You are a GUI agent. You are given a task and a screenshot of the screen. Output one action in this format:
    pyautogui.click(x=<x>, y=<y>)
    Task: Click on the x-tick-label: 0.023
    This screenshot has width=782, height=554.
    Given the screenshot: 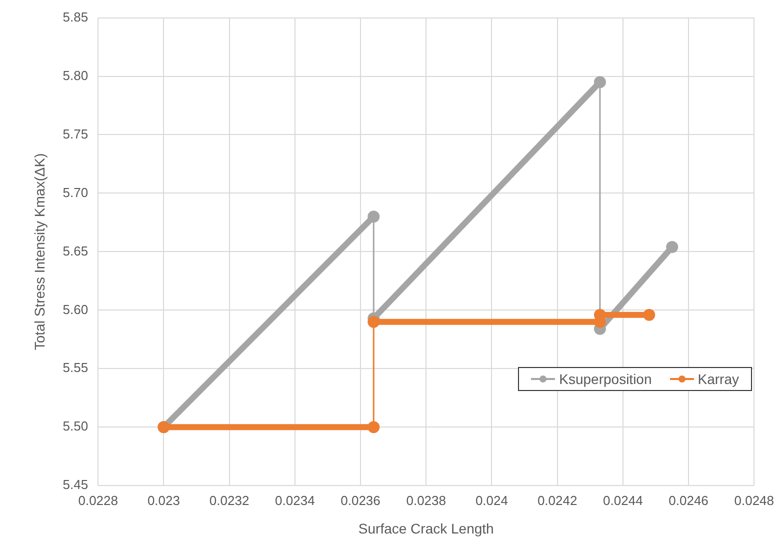 What is the action you would take?
    pyautogui.click(x=163, y=500)
    